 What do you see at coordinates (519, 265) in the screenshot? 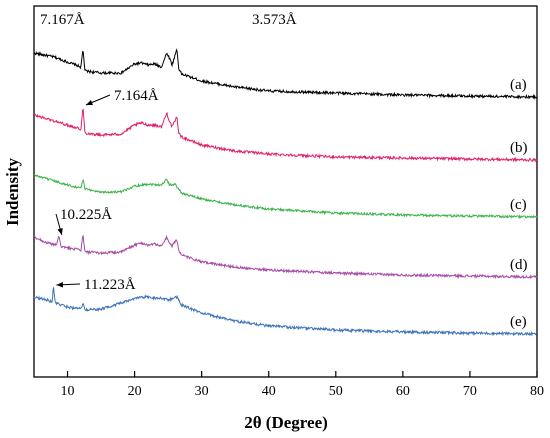
I see `series-label-d: (d)` at bounding box center [519, 265].